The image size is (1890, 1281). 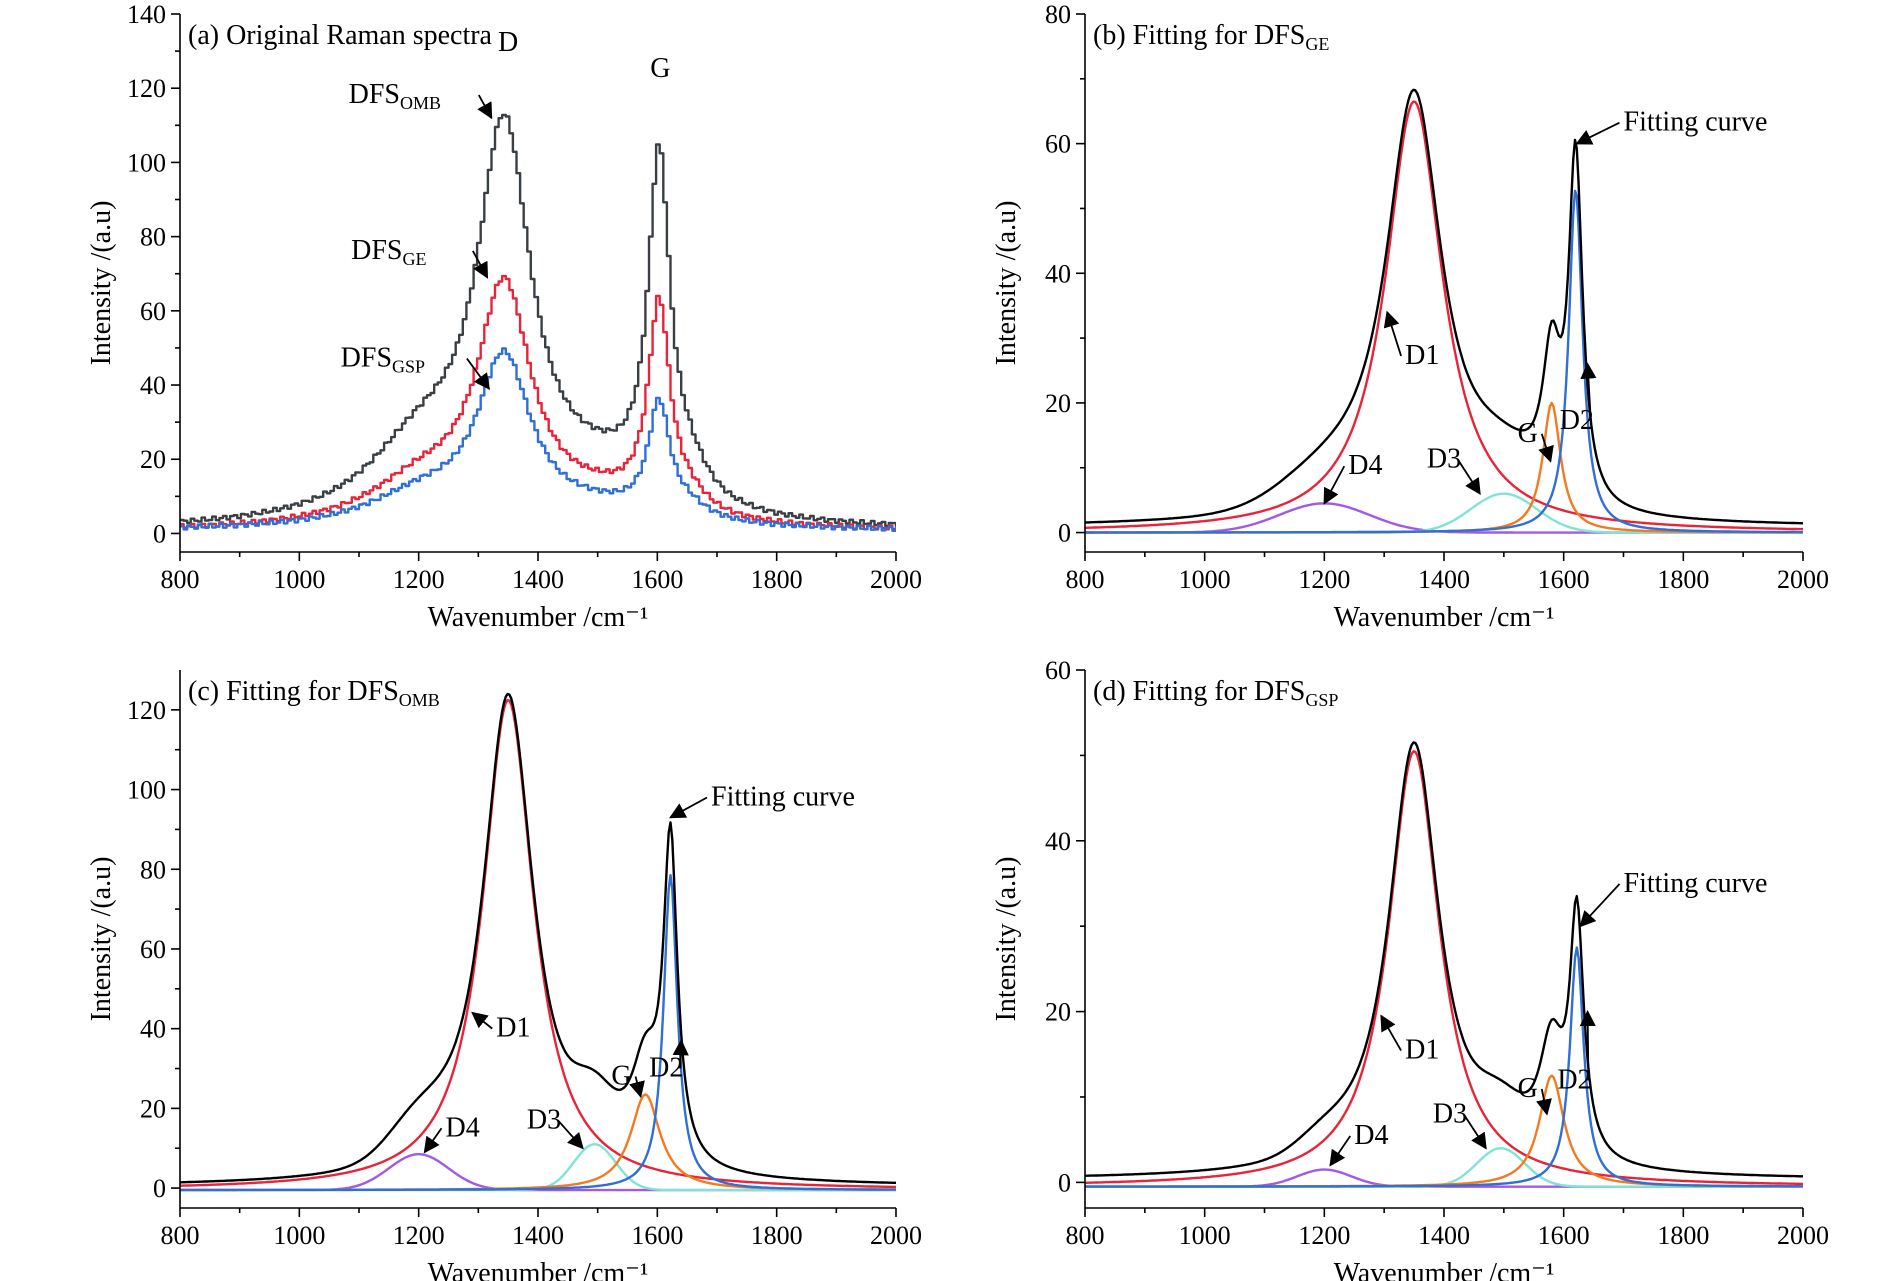 I want to click on panel-title: (b) Fitting for DFSGE, so click(x=1211, y=37).